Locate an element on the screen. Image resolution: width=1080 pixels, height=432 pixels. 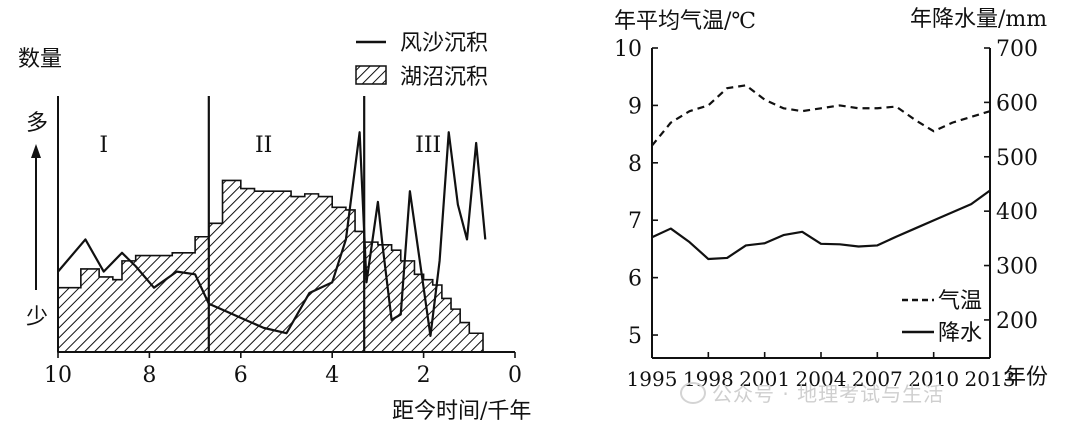
y-right-tick-label: 300 is located at coordinates (1017, 267).